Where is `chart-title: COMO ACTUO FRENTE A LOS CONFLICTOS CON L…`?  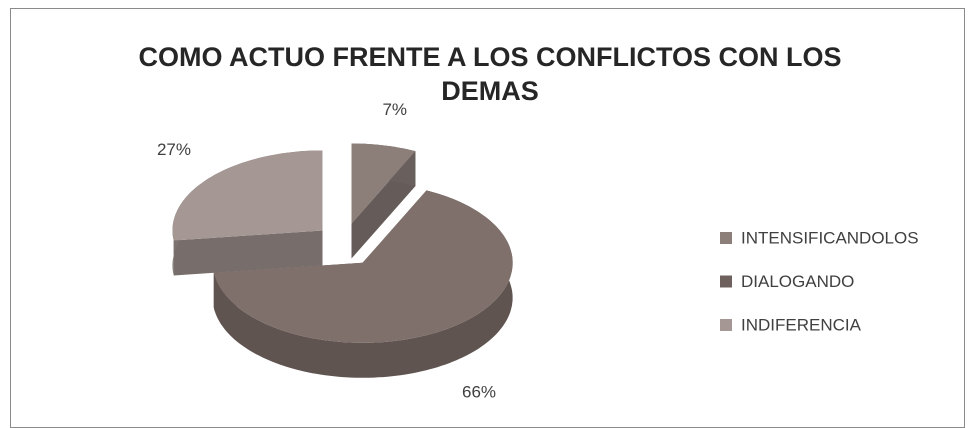 chart-title: COMO ACTUO FRENTE A LOS CONFLICTOS CON L… is located at coordinates (490, 74).